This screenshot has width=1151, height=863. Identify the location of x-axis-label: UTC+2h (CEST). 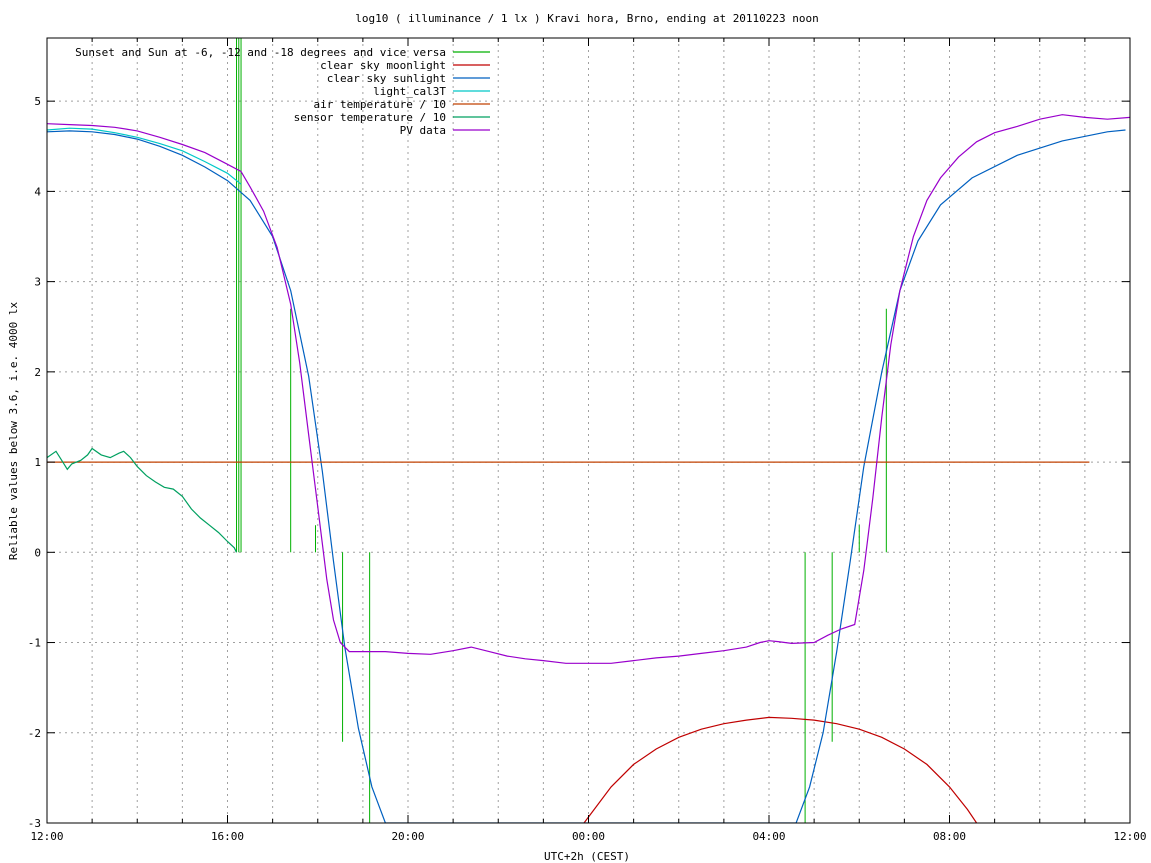
(587, 856).